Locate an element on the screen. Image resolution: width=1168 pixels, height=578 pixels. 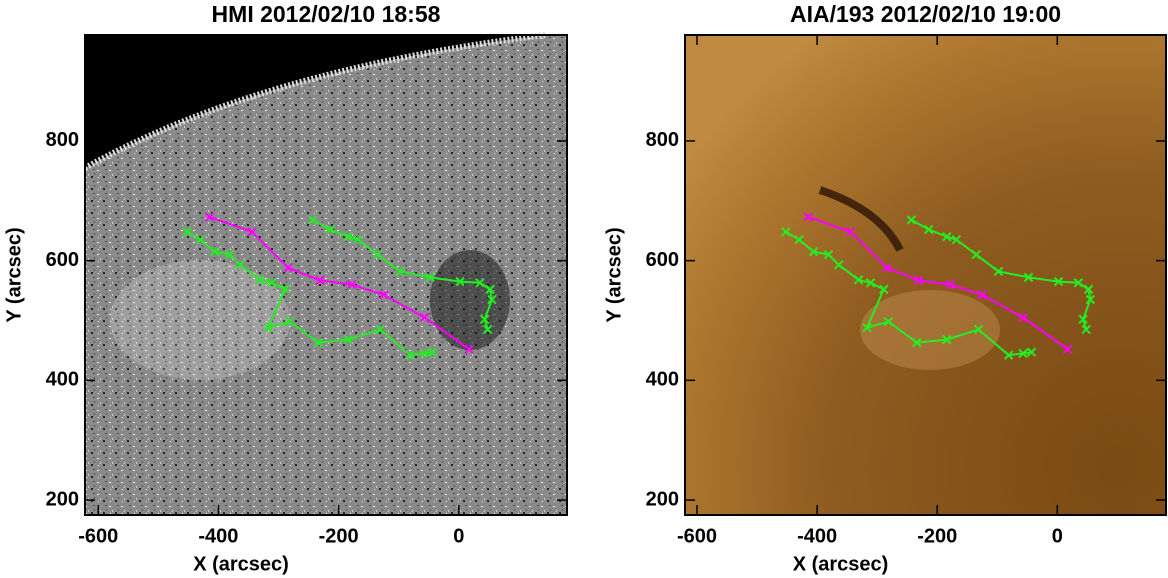
y-tick-label: 400 is located at coordinates (62, 380).